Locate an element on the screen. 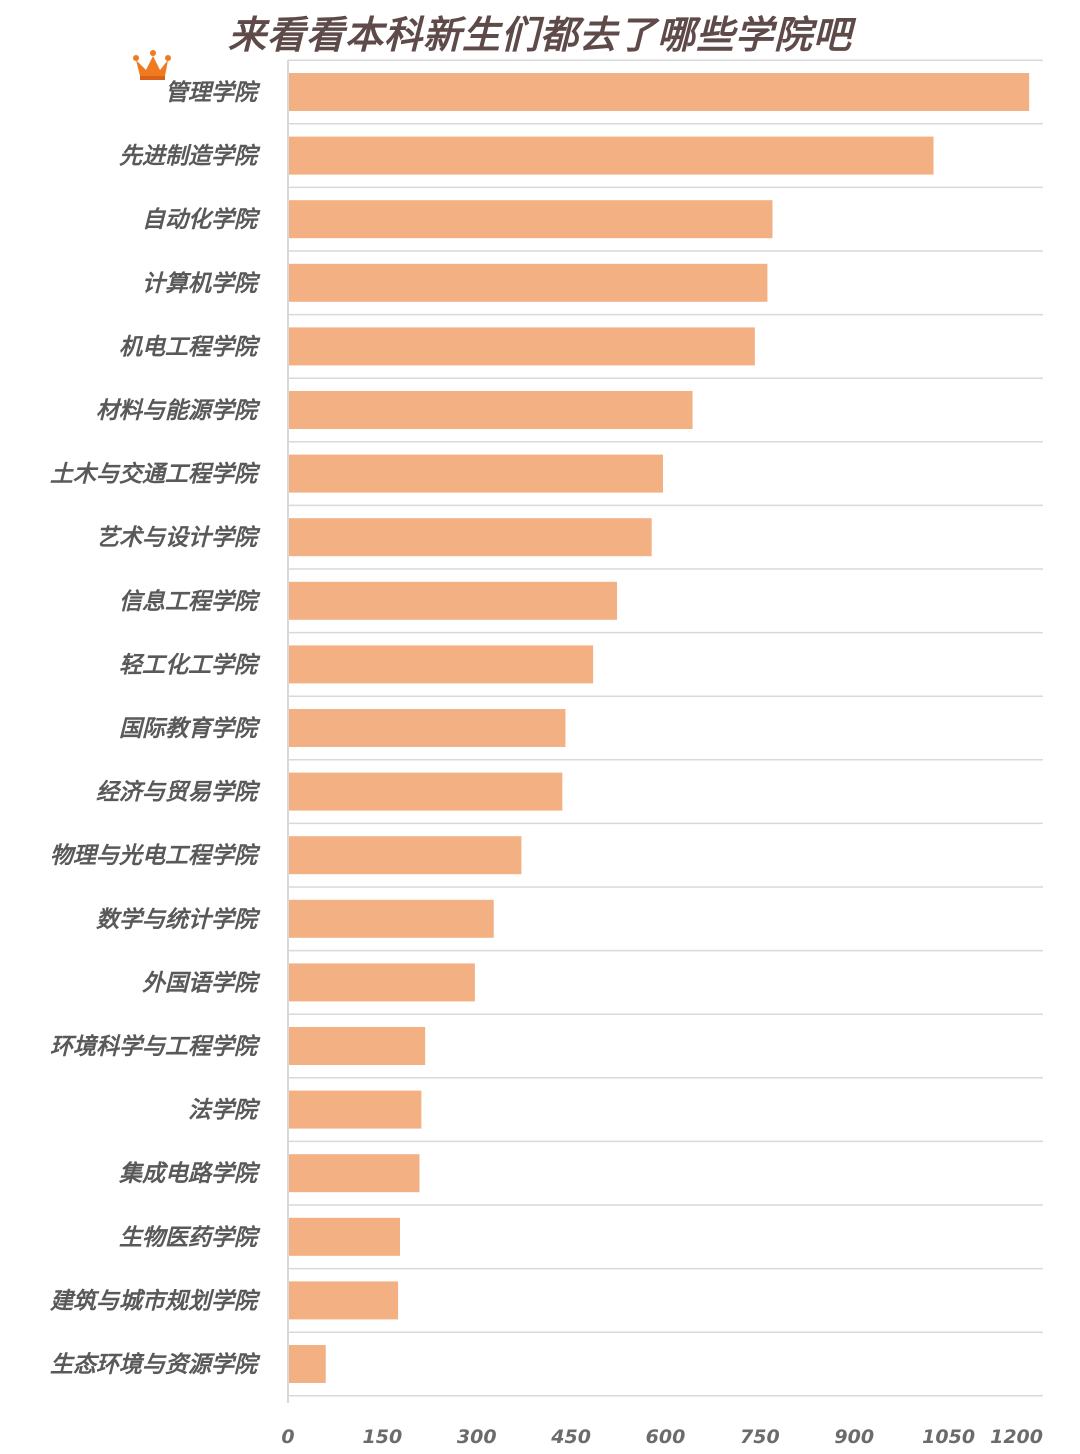 The width and height of the screenshot is (1080, 1454). category-label: 环境科学与工程学院 is located at coordinates (155, 1046).